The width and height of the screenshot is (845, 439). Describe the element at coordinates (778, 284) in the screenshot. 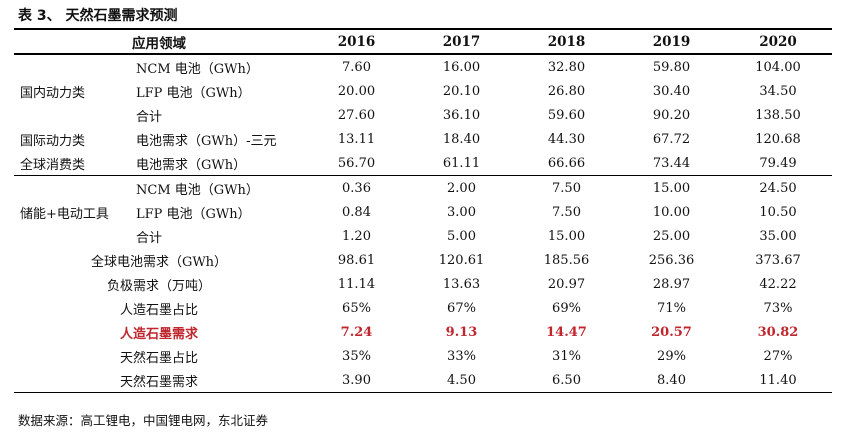

I see `cell: 42.22` at that location.